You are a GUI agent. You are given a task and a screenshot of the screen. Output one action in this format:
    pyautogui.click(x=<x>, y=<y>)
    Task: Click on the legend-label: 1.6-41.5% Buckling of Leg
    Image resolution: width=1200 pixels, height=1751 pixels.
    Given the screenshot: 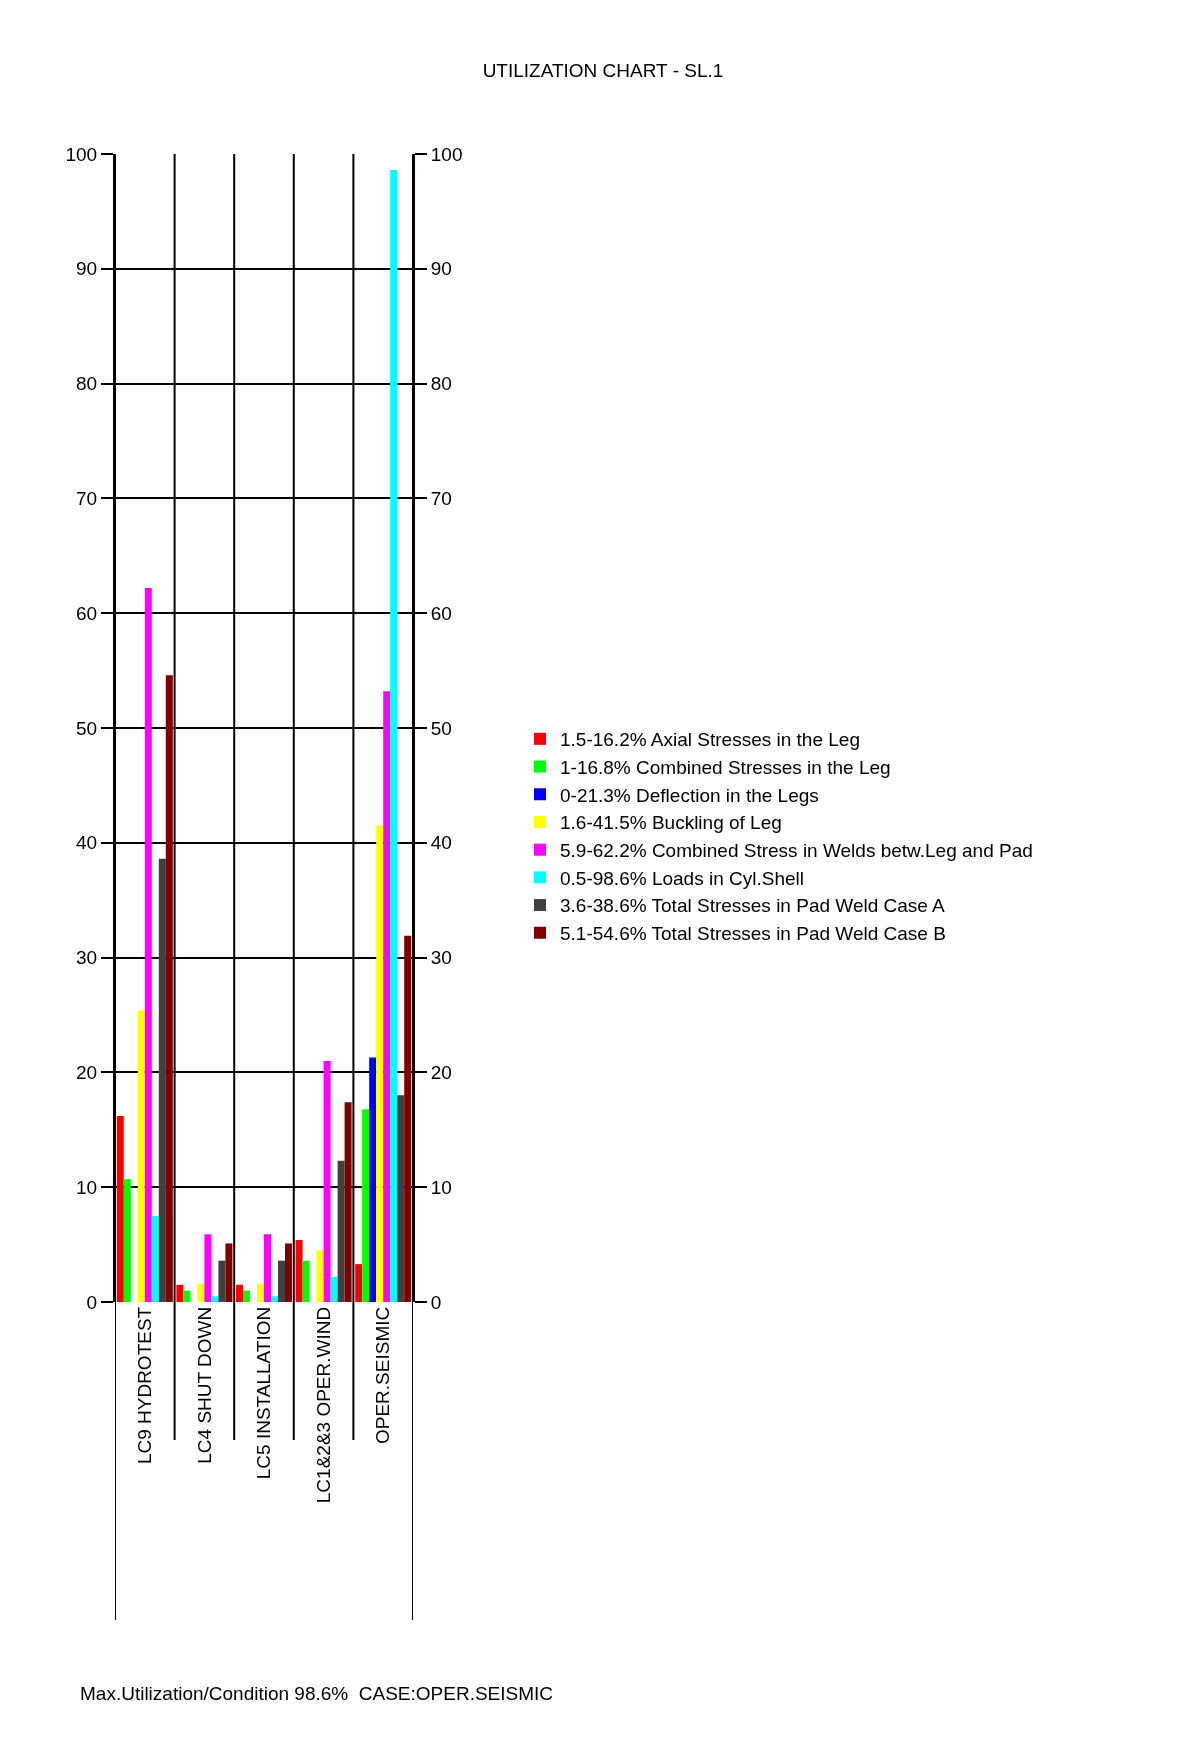 What is the action you would take?
    pyautogui.click(x=671, y=823)
    